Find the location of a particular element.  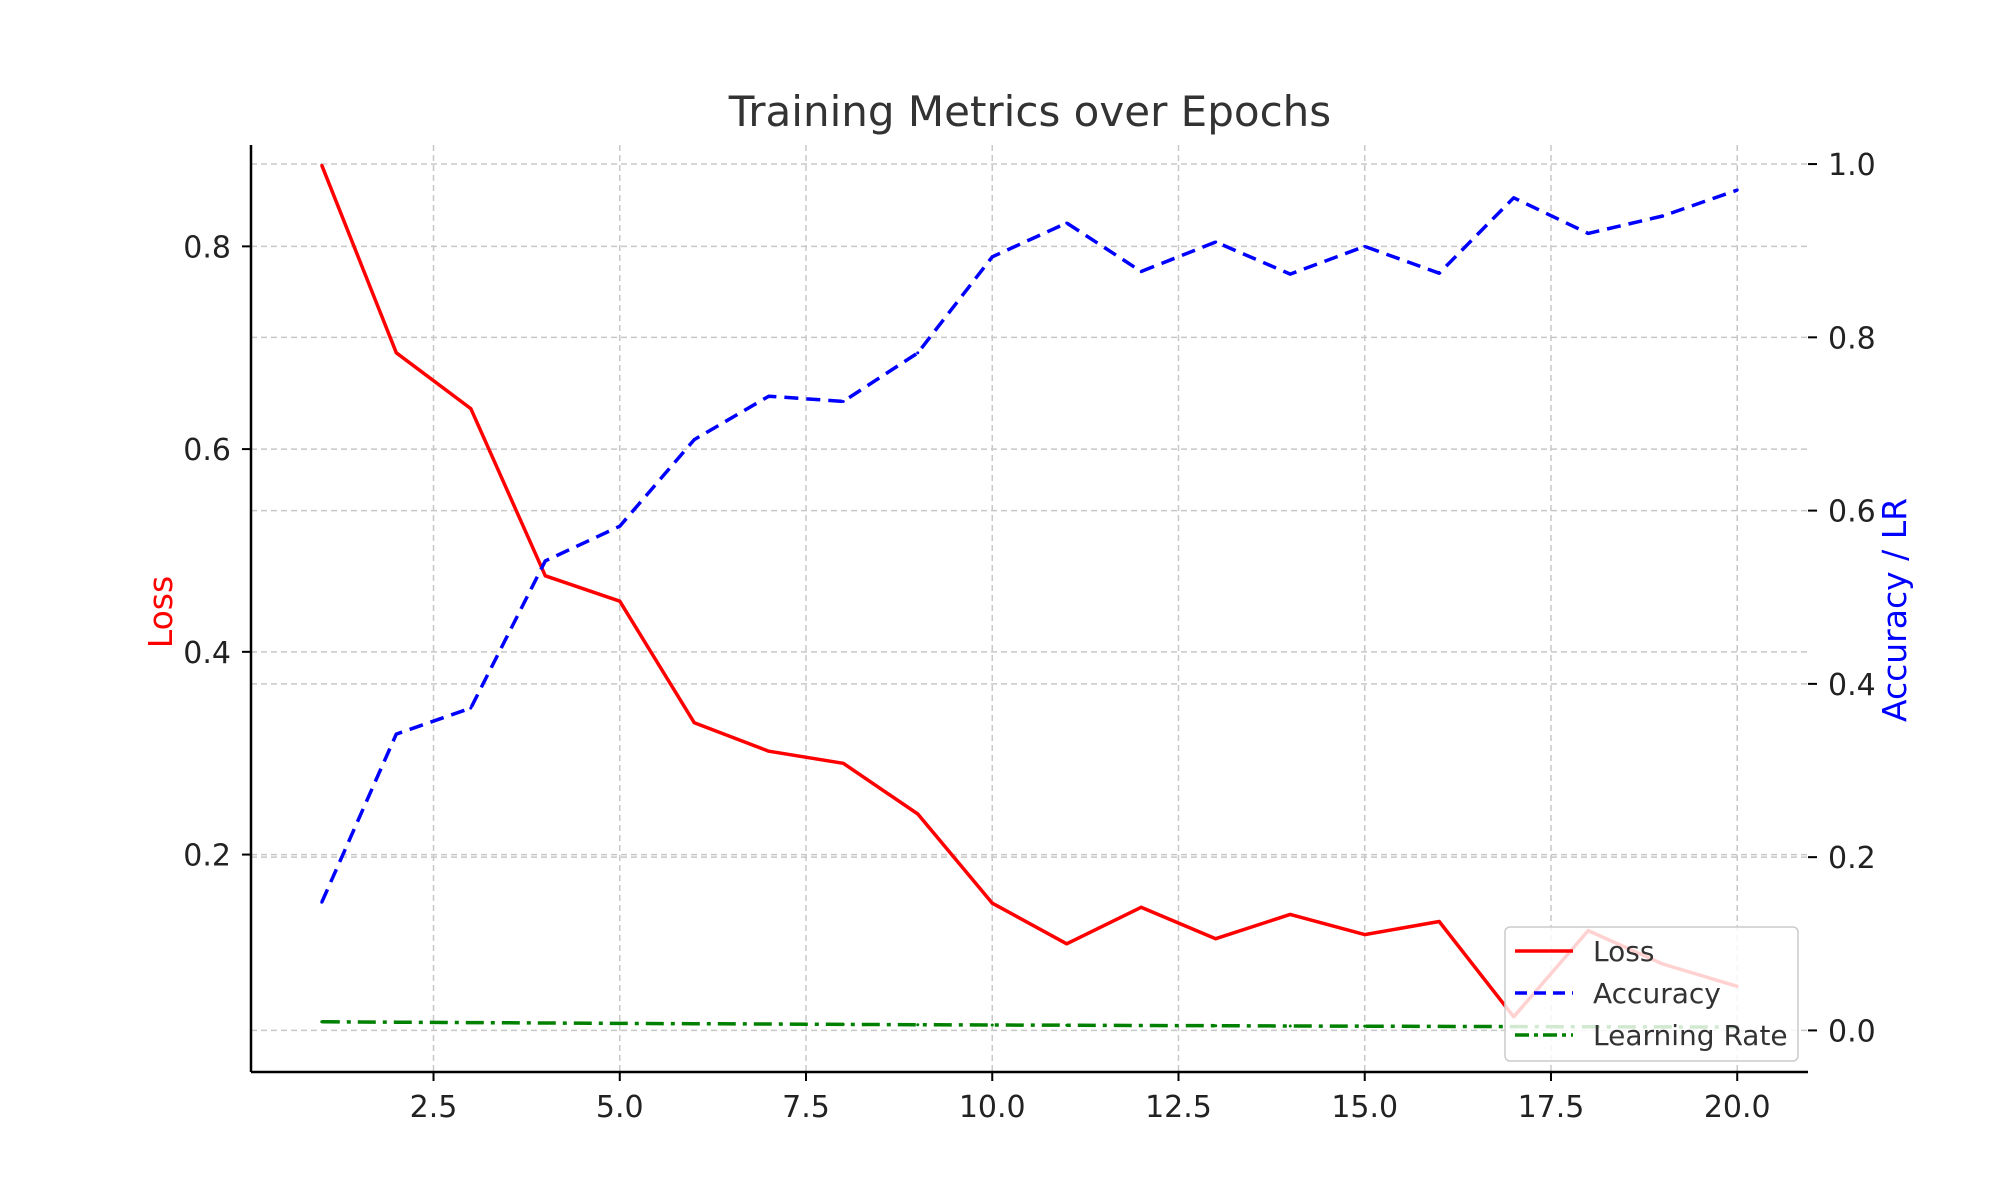

chart-title: Training Metrics over Epochs is located at coordinates (1029, 111).